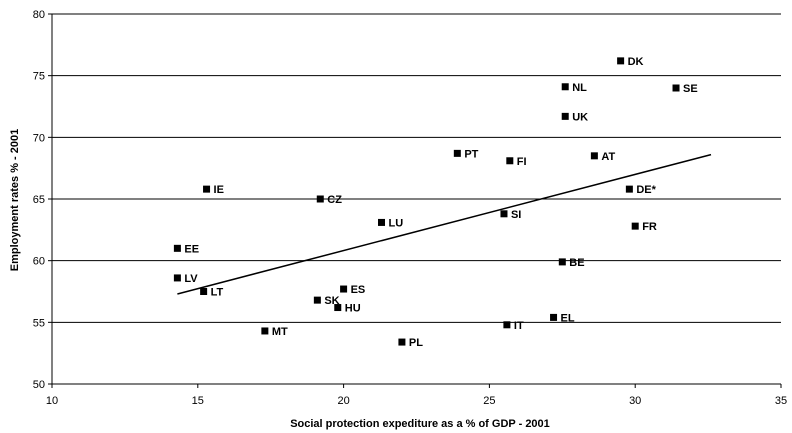 The image size is (792, 433). I want to click on data-point-lu, so click(382, 222).